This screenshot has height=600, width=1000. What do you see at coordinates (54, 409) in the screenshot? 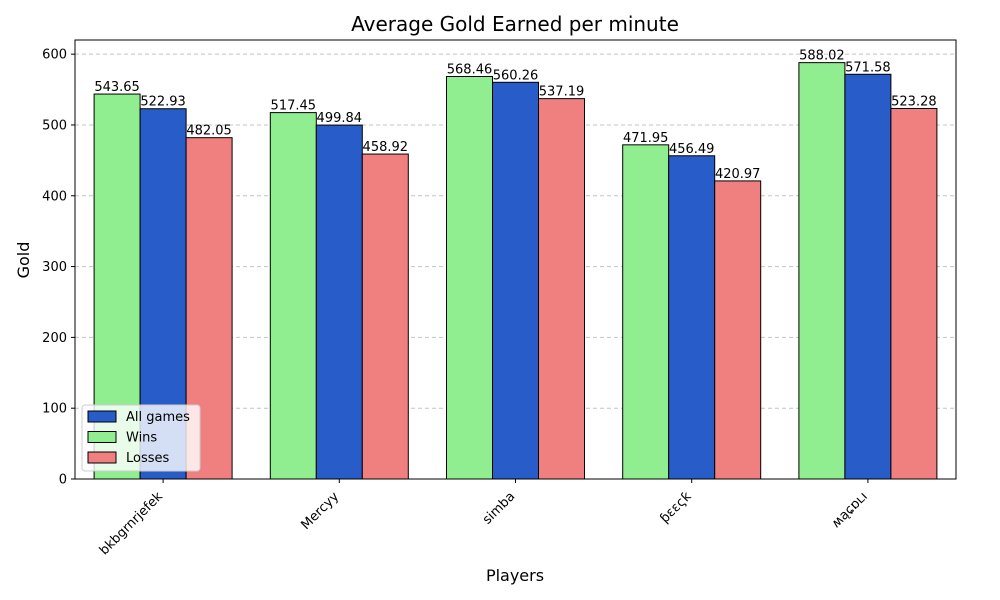
I see `y-tick-label: 100` at bounding box center [54, 409].